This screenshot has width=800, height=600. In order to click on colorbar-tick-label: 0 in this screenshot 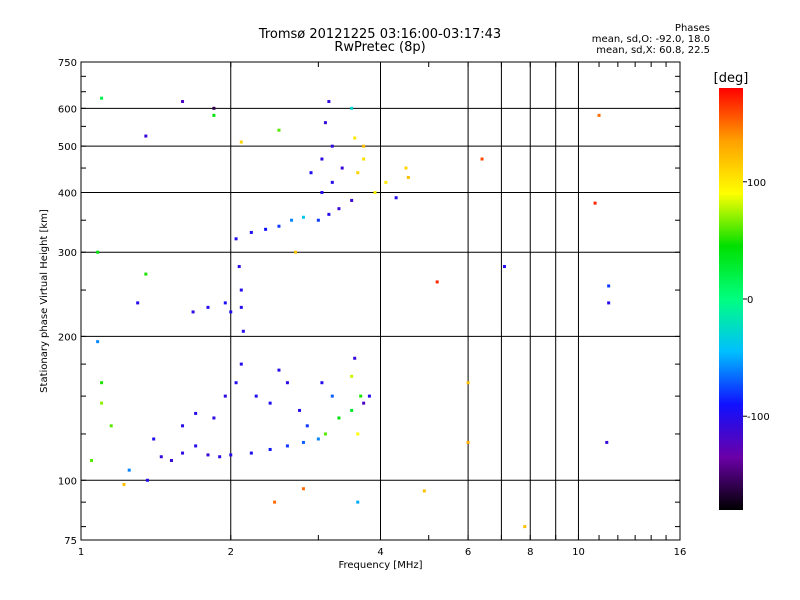, I will do `click(750, 300)`.